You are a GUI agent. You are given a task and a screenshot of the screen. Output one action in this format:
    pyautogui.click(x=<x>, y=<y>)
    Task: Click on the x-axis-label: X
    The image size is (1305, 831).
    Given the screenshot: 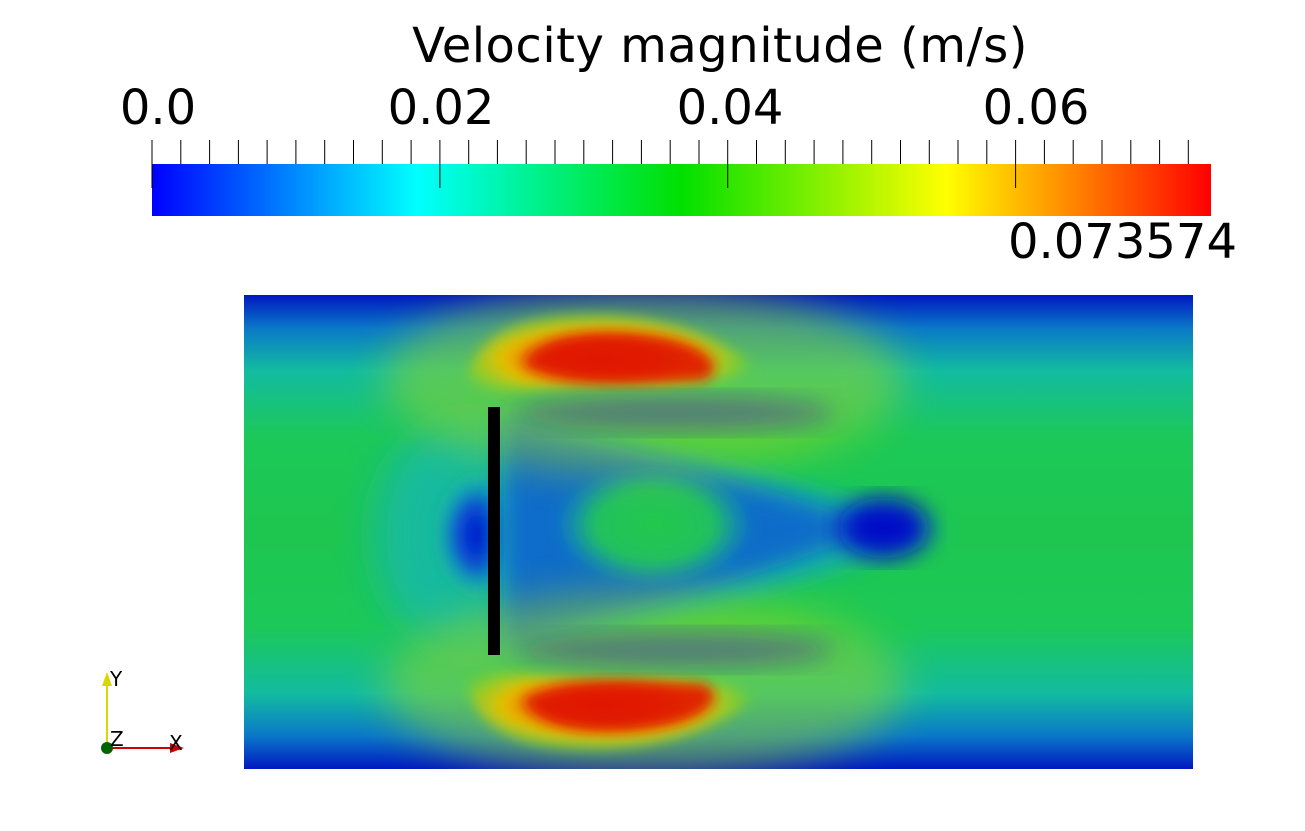 What is the action you would take?
    pyautogui.click(x=176, y=743)
    